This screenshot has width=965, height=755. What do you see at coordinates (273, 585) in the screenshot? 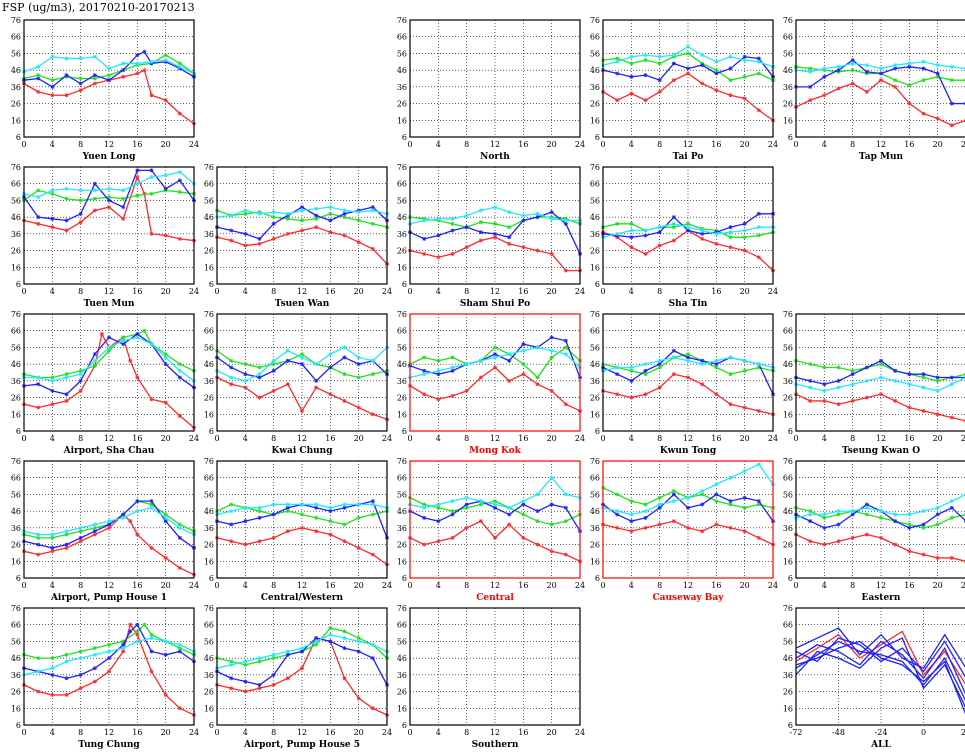
I see `x-tick-label: 8` at bounding box center [273, 585].